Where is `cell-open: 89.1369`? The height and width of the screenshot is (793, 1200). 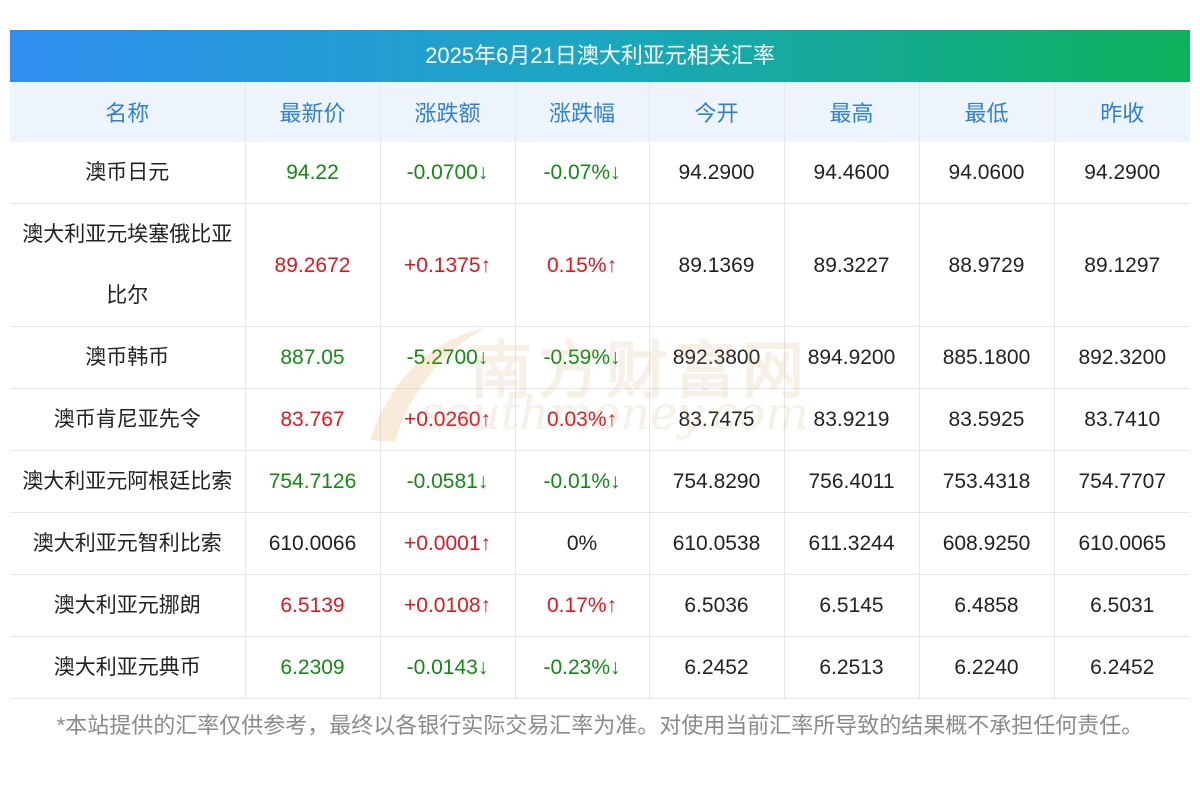 cell-open: 89.1369 is located at coordinates (717, 265).